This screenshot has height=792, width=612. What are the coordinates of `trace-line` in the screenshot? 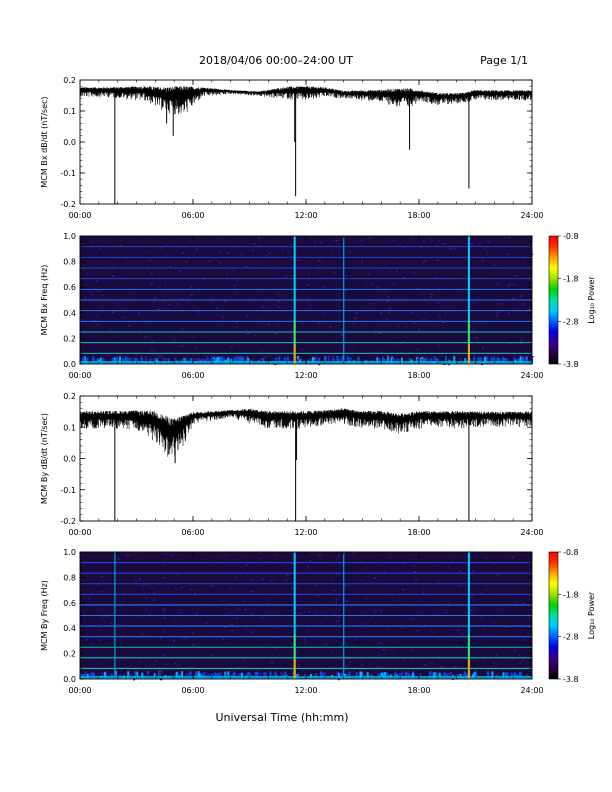 It's located at (306, 100).